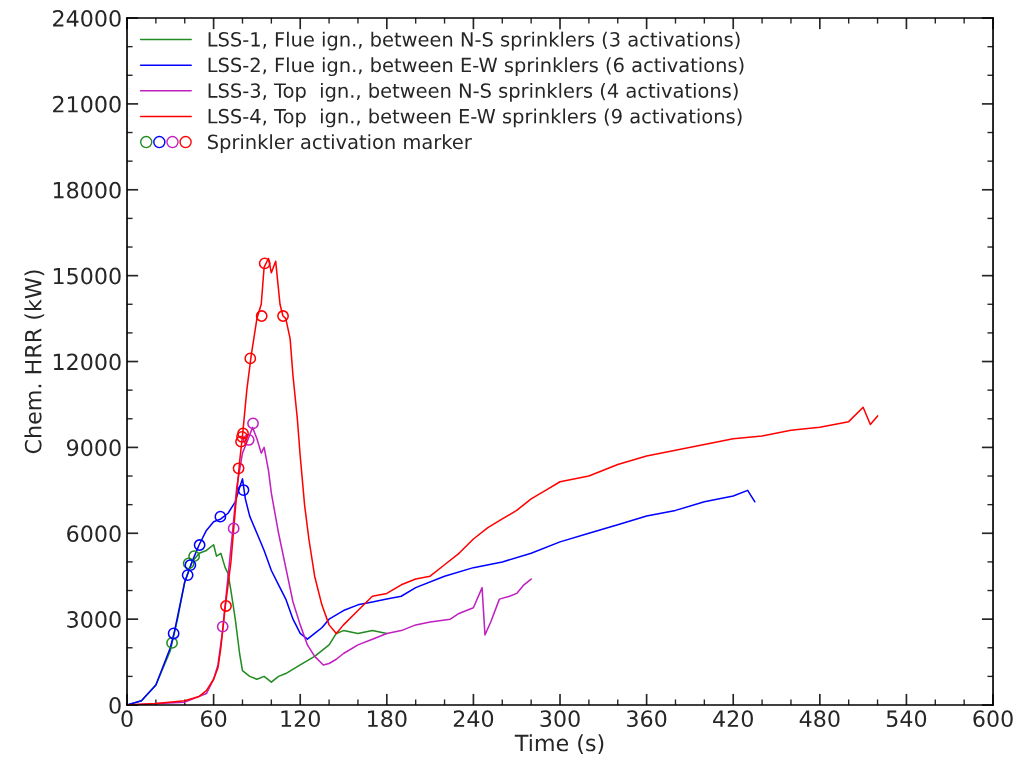 Image resolution: width=1021 pixels, height=767 pixels. Describe the element at coordinates (87, 190) in the screenshot. I see `y-tick-label: 18000` at that location.